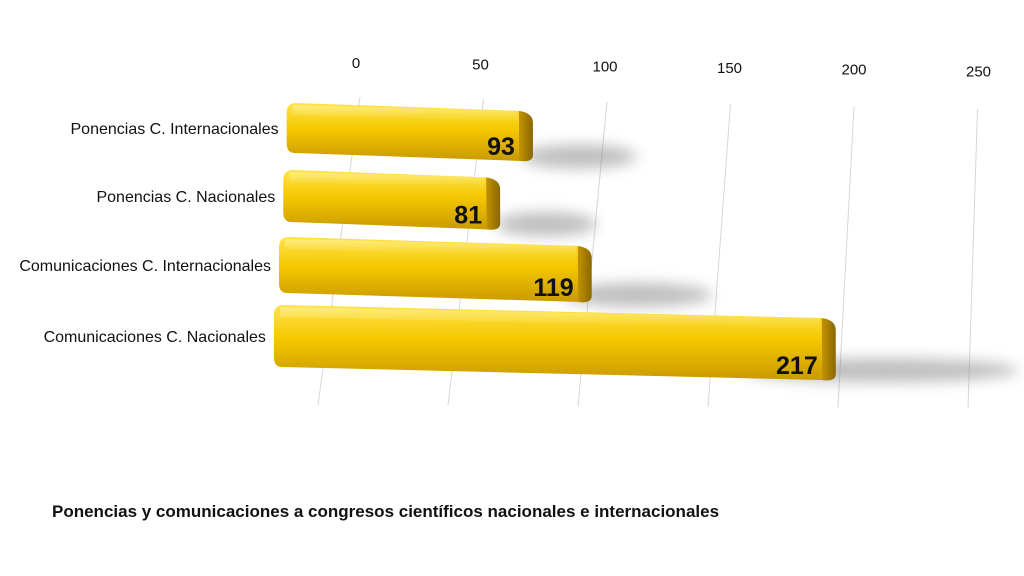  What do you see at coordinates (185, 197) in the screenshot?
I see `category-label: Ponencias C. Nacionales` at bounding box center [185, 197].